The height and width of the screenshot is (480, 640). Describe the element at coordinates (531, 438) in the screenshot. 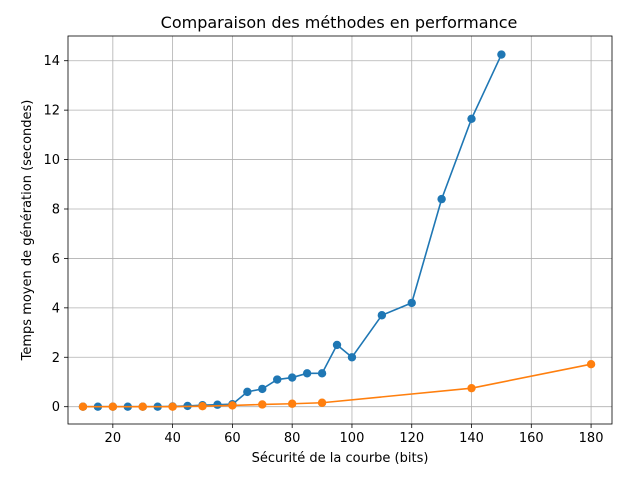

I see `x-tick-label: 160` at that location.